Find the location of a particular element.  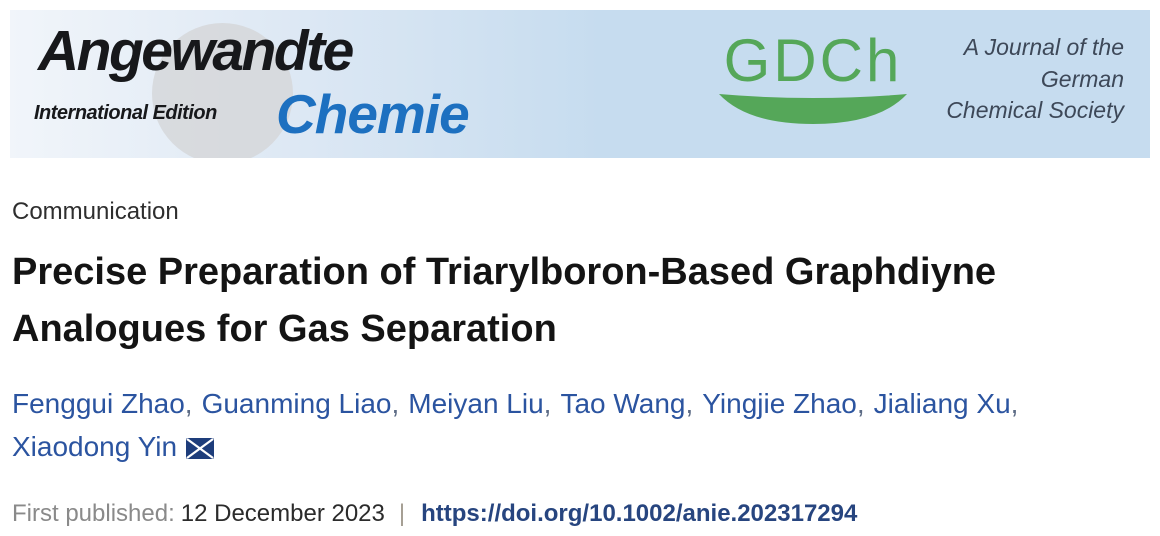

gdch-bowl-icon is located at coordinates (813, 109).